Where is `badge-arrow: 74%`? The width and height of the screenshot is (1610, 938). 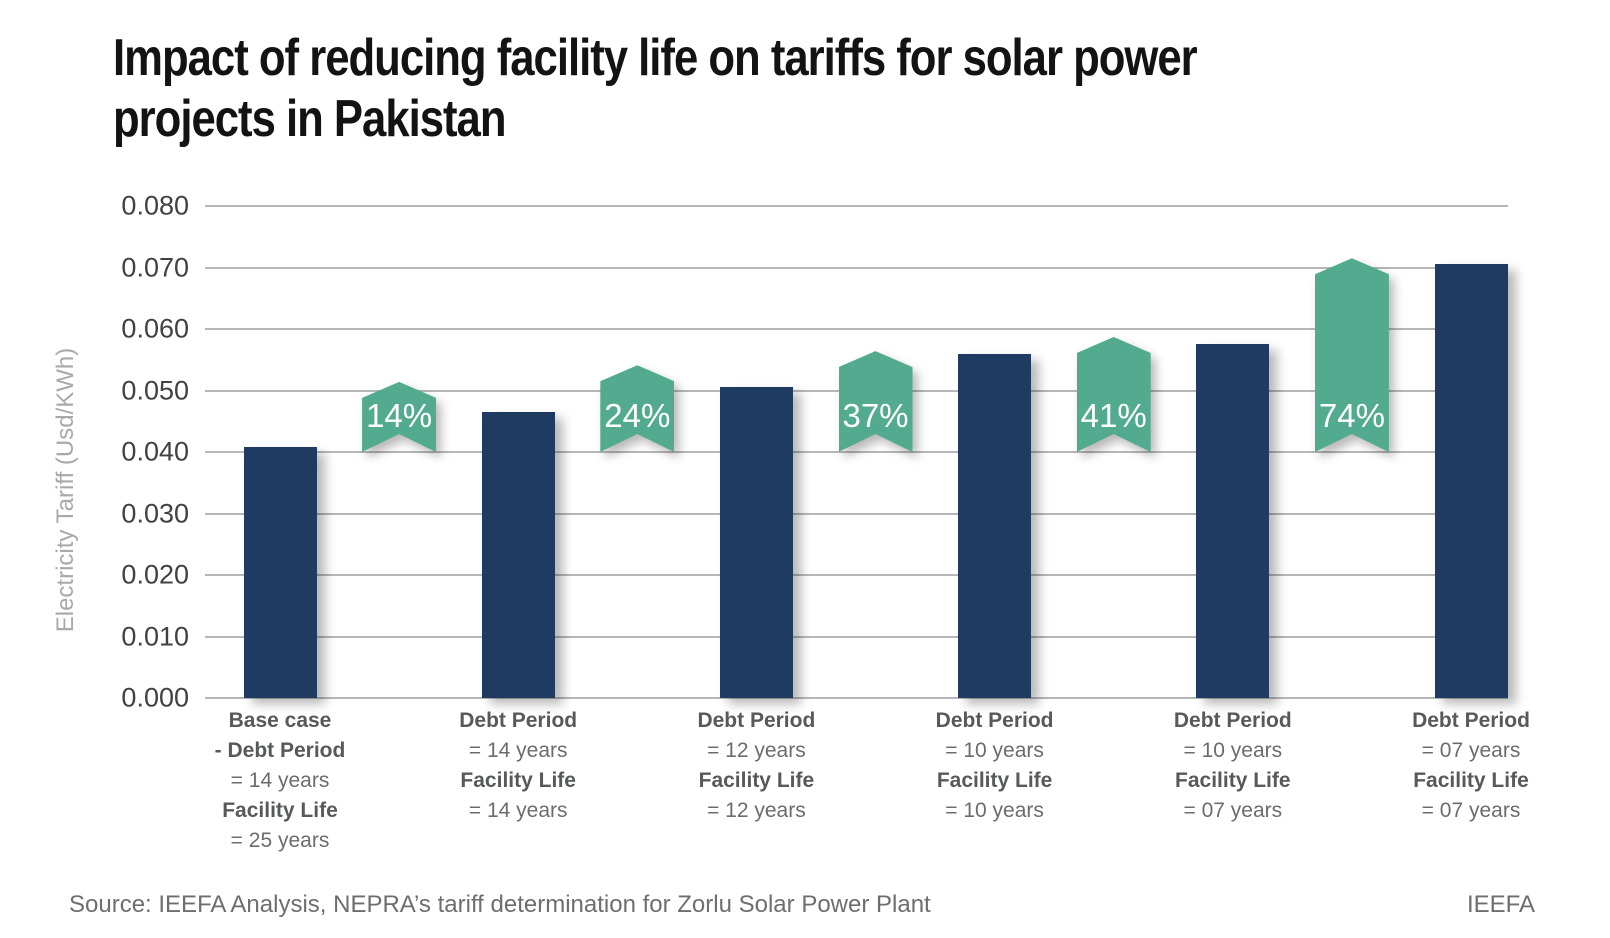 badge-arrow: 74% is located at coordinates (1352, 355).